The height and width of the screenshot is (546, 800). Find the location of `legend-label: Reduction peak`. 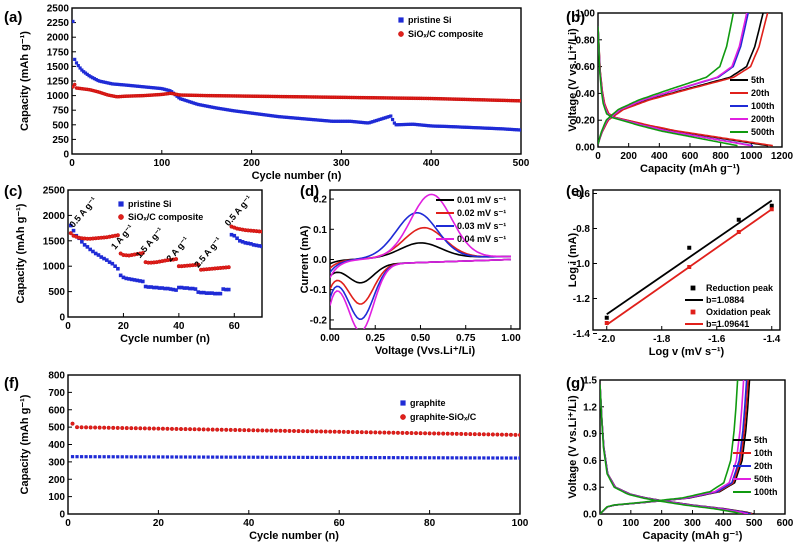

legend-label: Reduction peak is located at coordinates (740, 288).